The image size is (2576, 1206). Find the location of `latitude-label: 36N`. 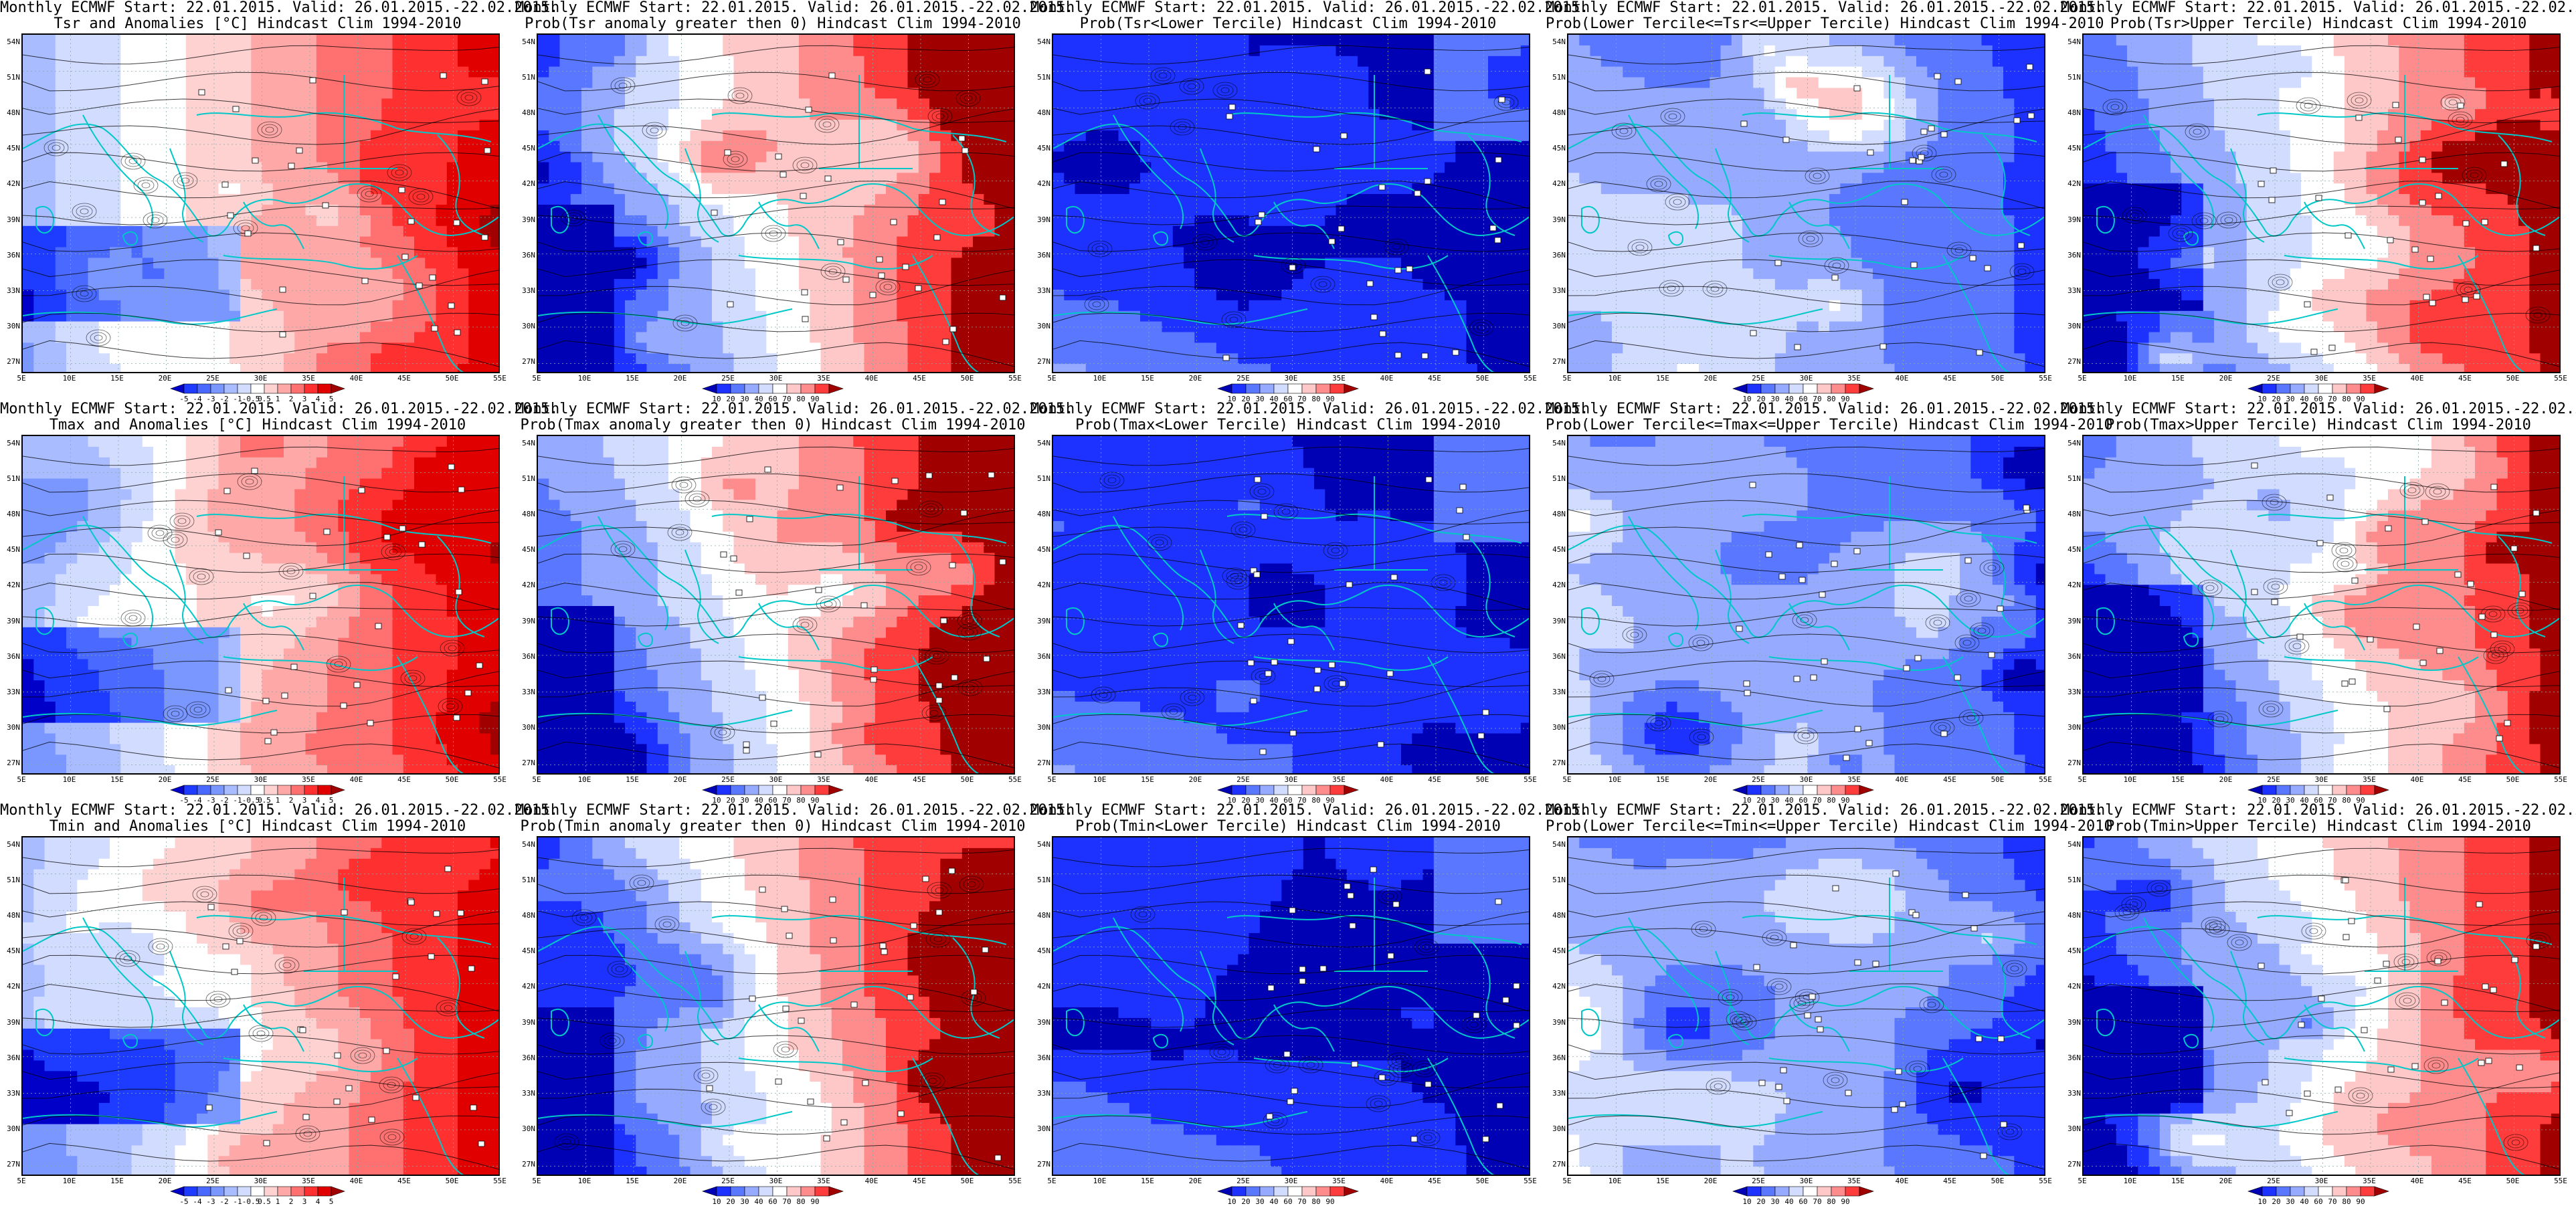

latitude-label: 36N is located at coordinates (1040, 1057).